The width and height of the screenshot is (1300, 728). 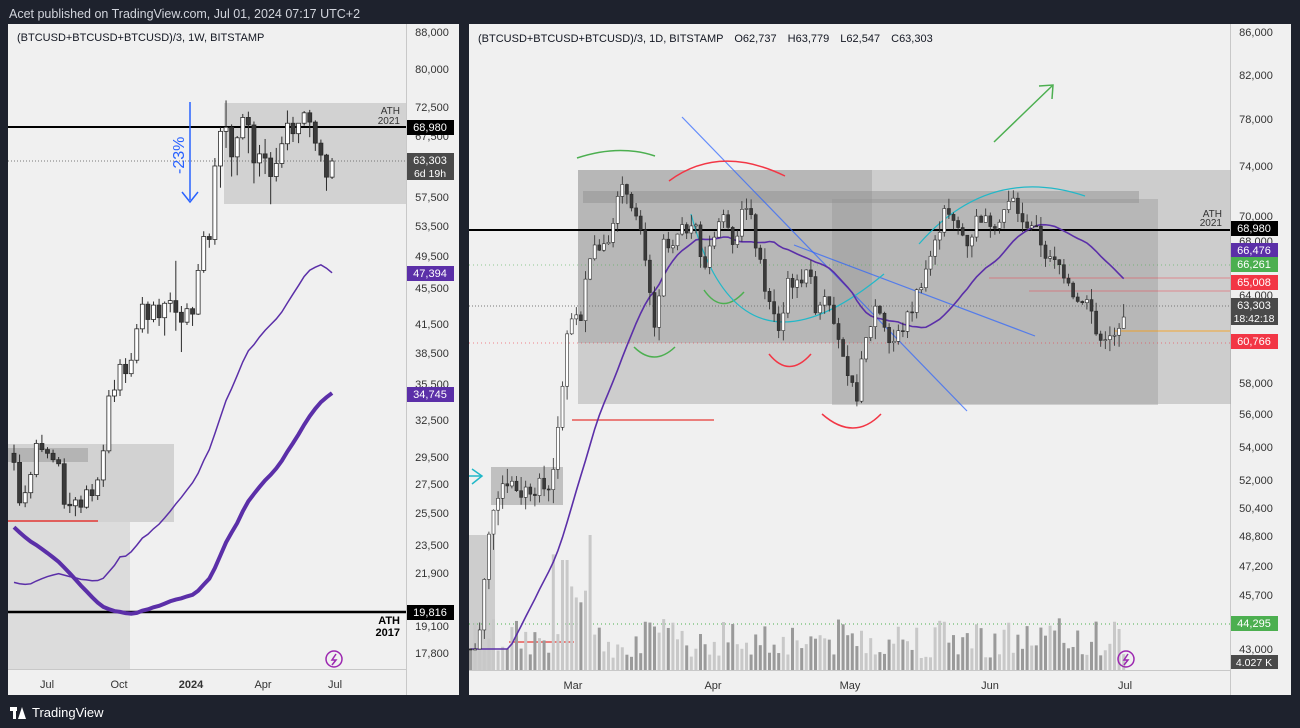 I want to click on trendline-down, so click(x=824, y=264).